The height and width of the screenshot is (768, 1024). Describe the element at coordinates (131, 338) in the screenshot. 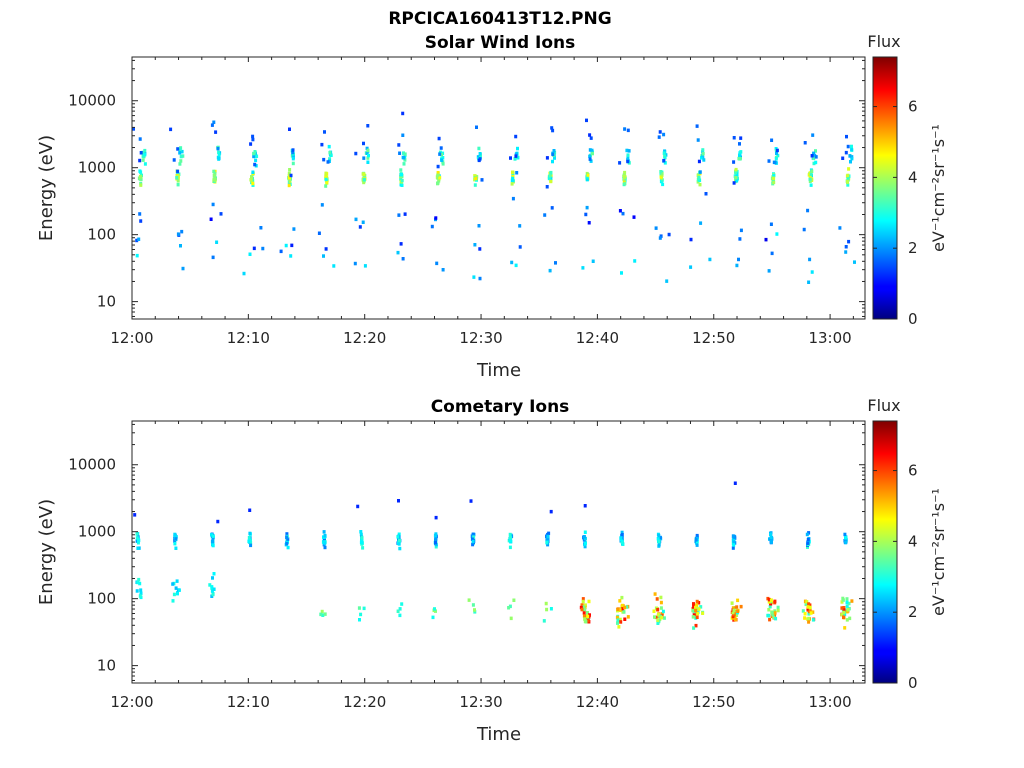

I see `x-tick-label: 12:00` at that location.